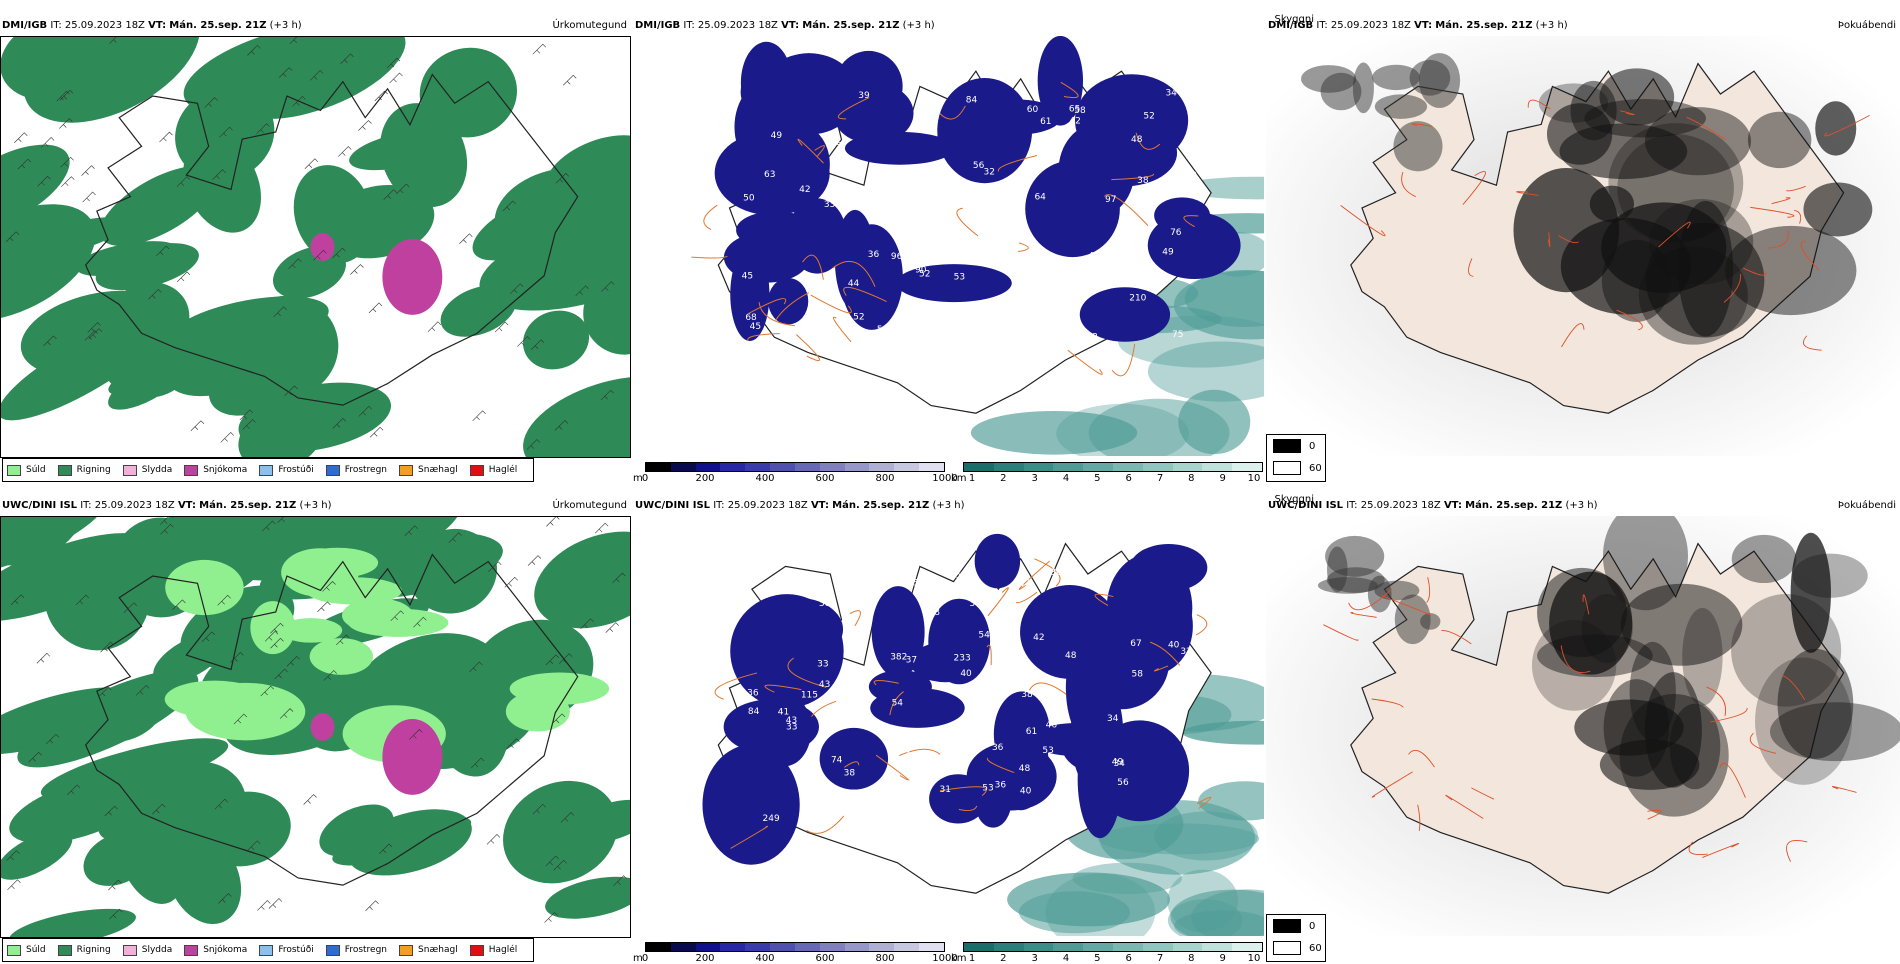  I want to click on legend-item: Súld, so click(26, 470).